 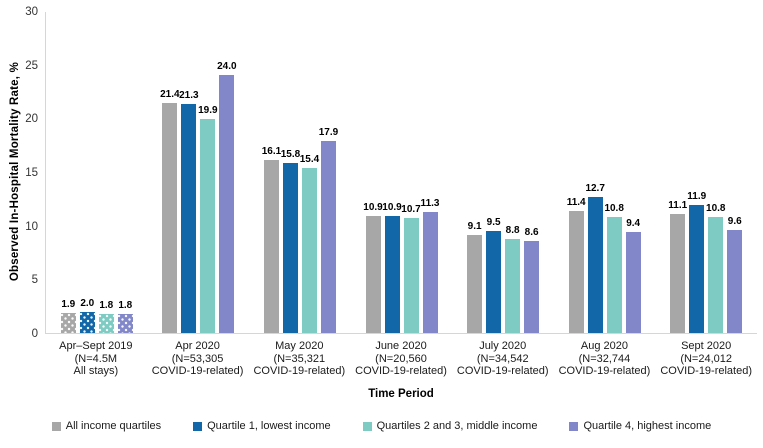 I want to click on bar: 9.1, so click(x=475, y=277).